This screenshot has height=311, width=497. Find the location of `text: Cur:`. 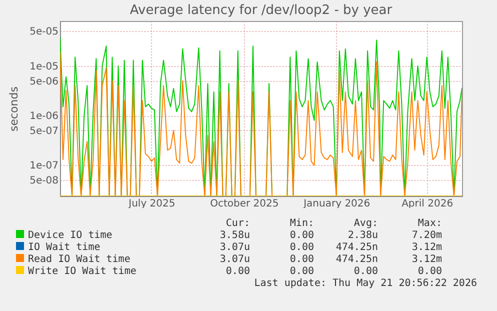

text: Cur: is located at coordinates (237, 224).